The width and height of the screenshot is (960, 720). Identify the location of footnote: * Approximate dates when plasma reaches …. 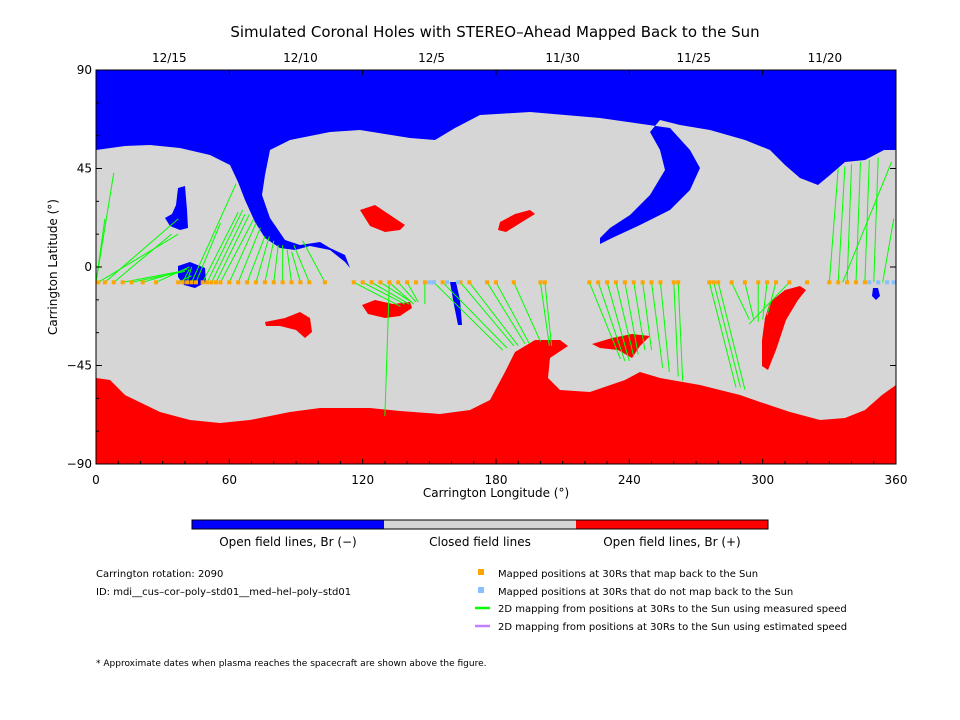
(291, 664).